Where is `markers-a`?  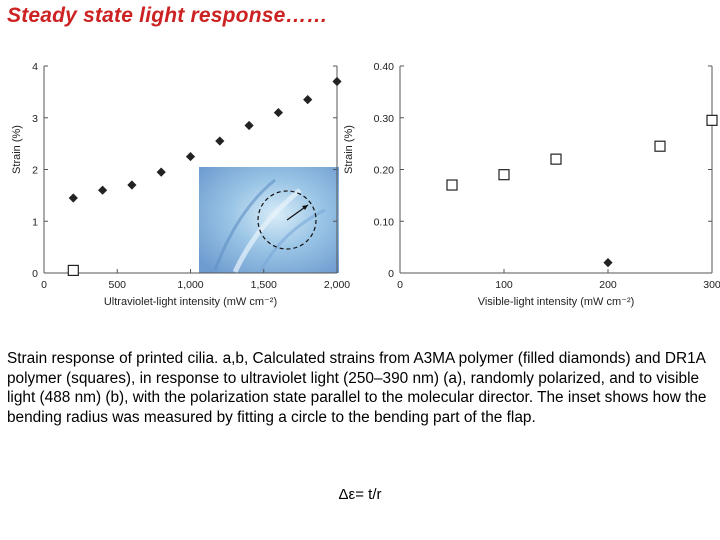 markers-a is located at coordinates (204, 176).